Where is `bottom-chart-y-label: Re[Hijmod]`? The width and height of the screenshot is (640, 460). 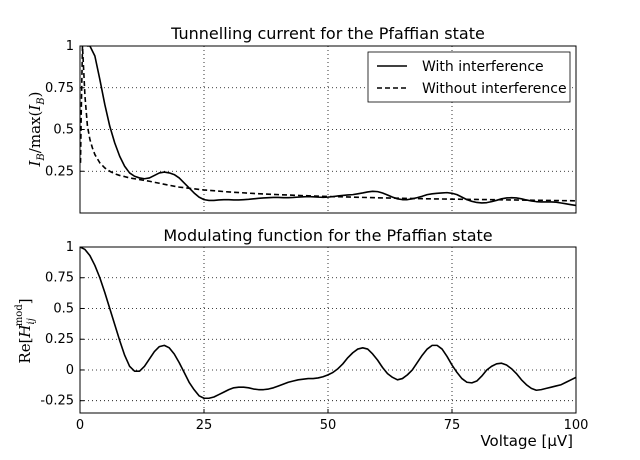 bottom-chart-y-label: Re[Hijmod] is located at coordinates (25, 330).